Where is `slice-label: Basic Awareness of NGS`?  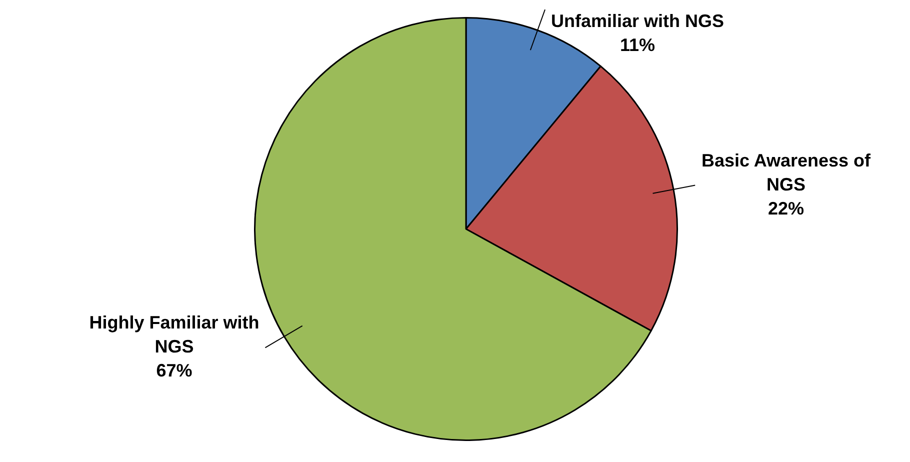
slice-label: Basic Awareness of NGS is located at coordinates (786, 172).